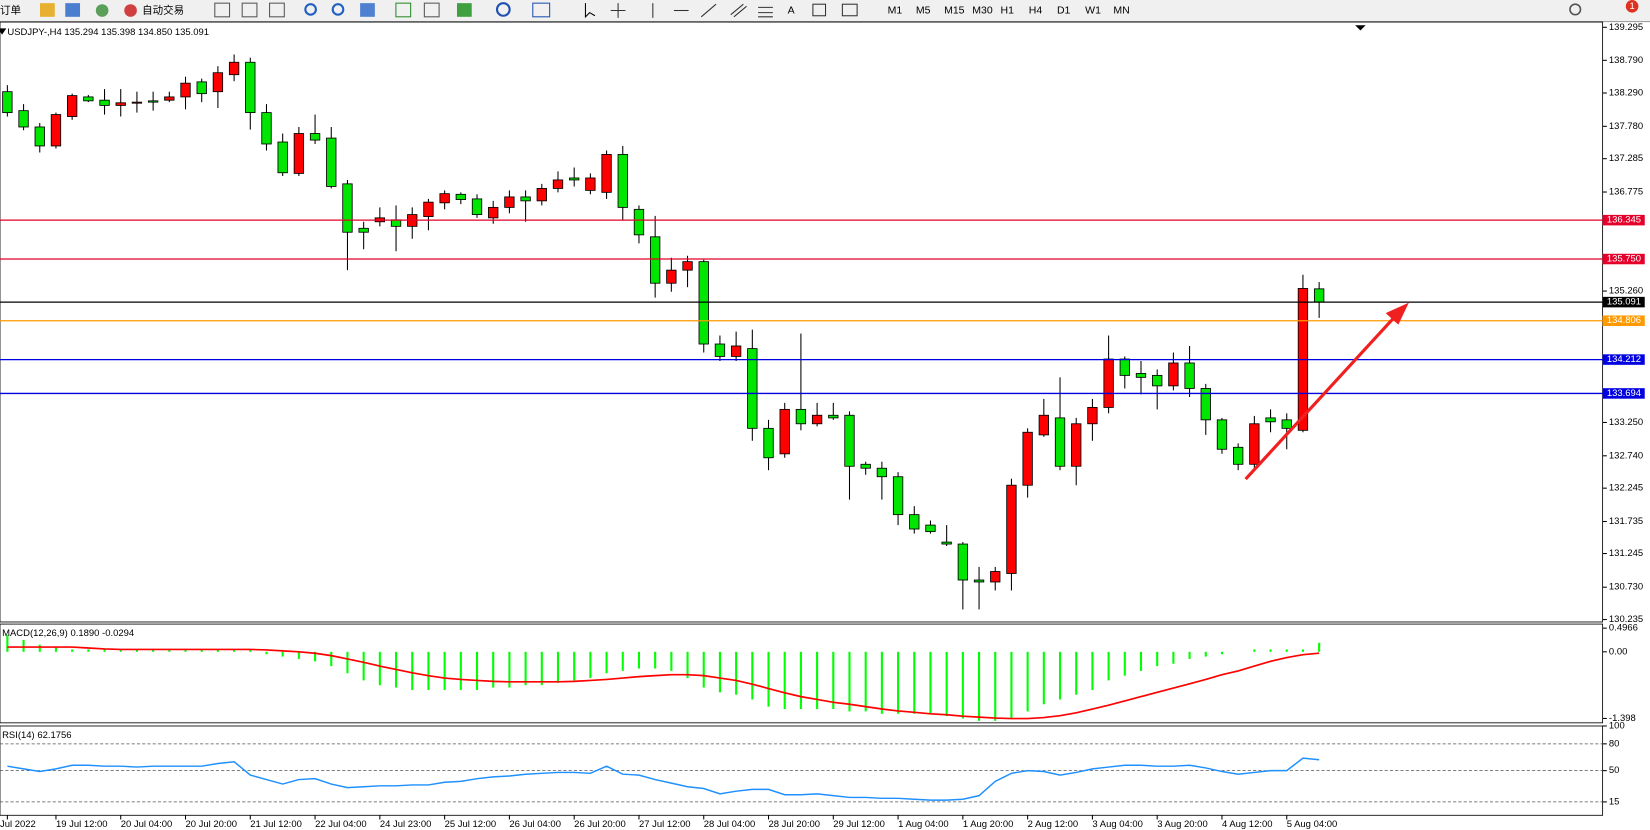 The height and width of the screenshot is (830, 1650). What do you see at coordinates (1626, 521) in the screenshot?
I see `y-tick-label: 131.735` at bounding box center [1626, 521].